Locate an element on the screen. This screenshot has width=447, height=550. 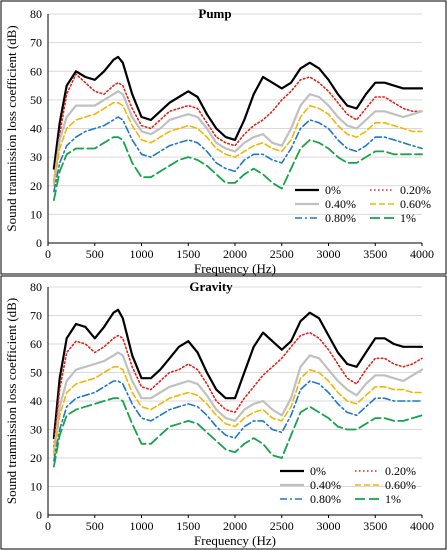
chart-title: Pump is located at coordinates (214, 13).